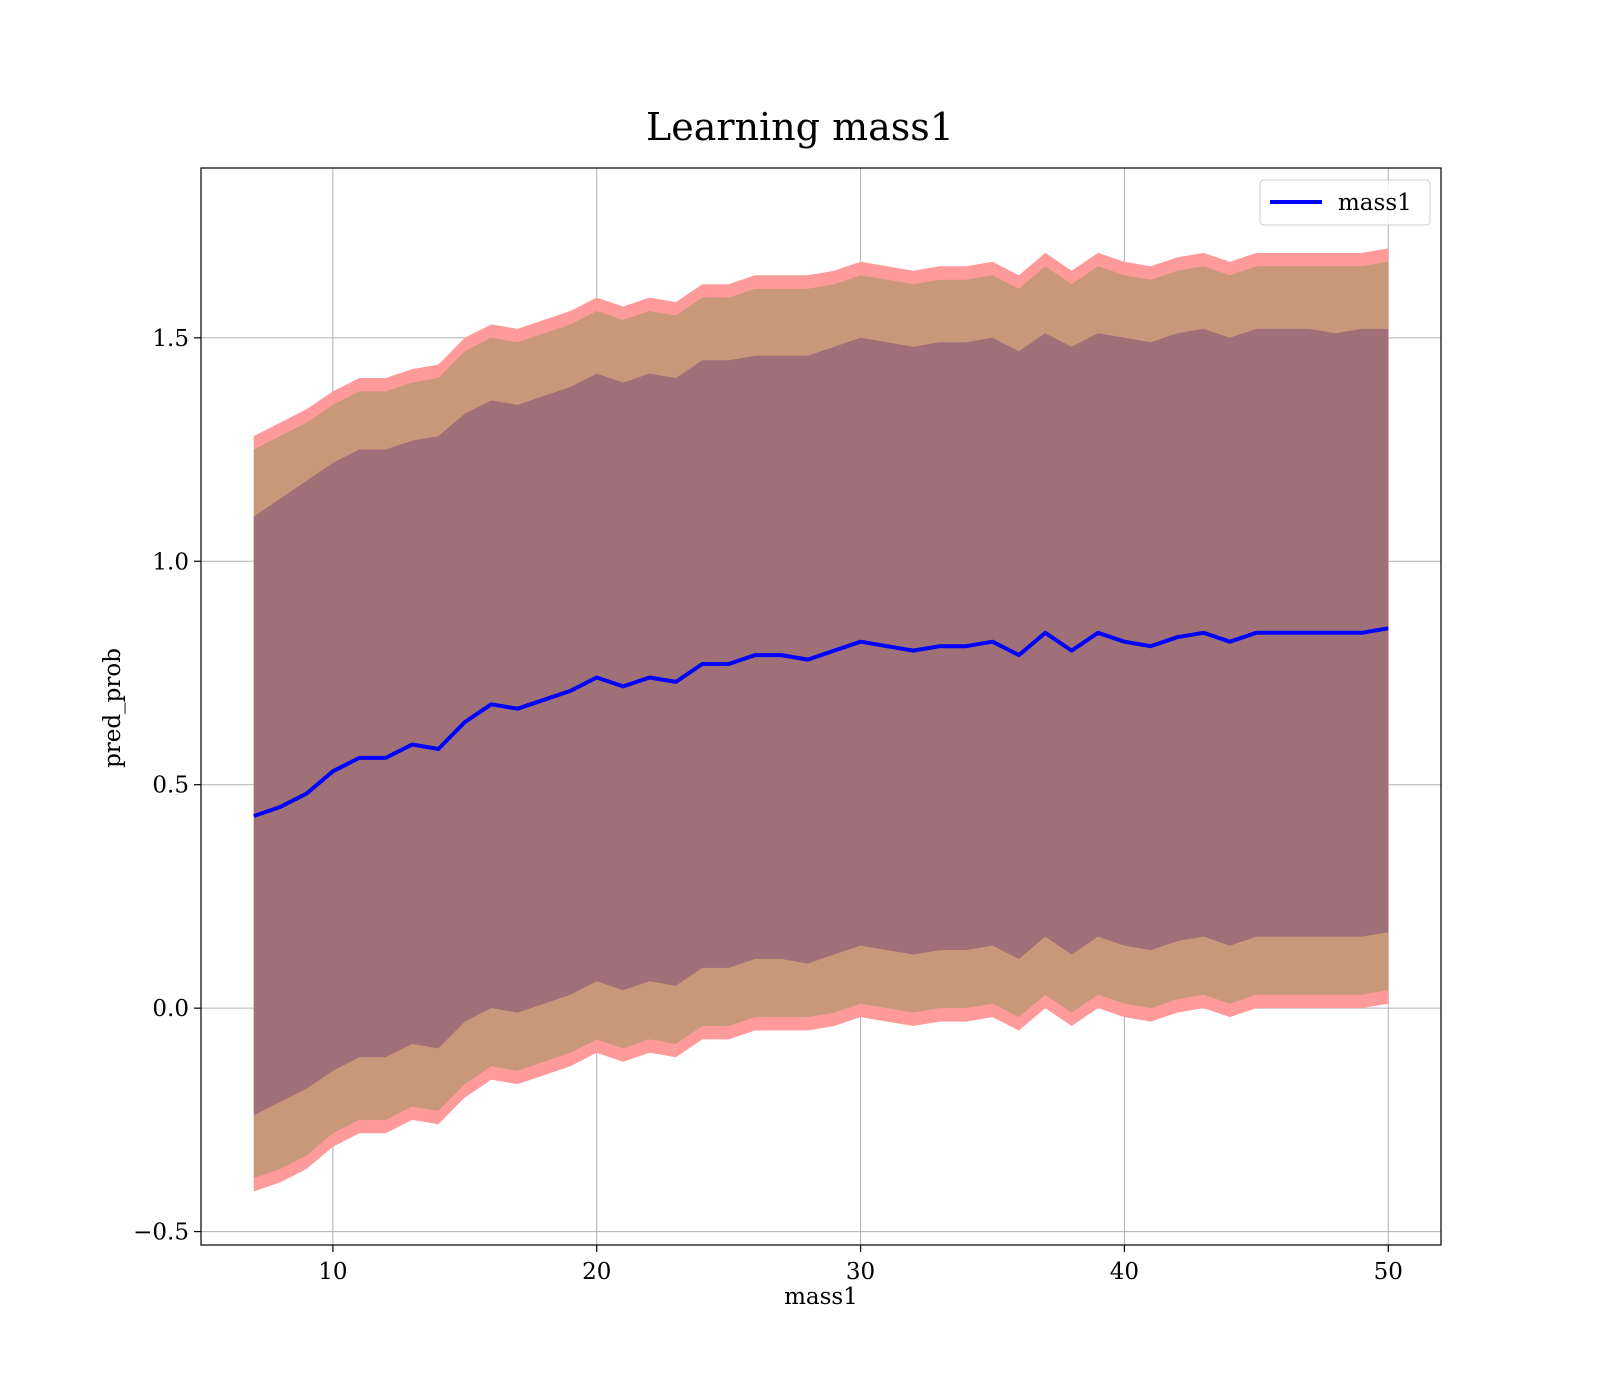 The height and width of the screenshot is (1400, 1600). Describe the element at coordinates (1124, 1272) in the screenshot. I see `x-tick-label-3: 40` at that location.